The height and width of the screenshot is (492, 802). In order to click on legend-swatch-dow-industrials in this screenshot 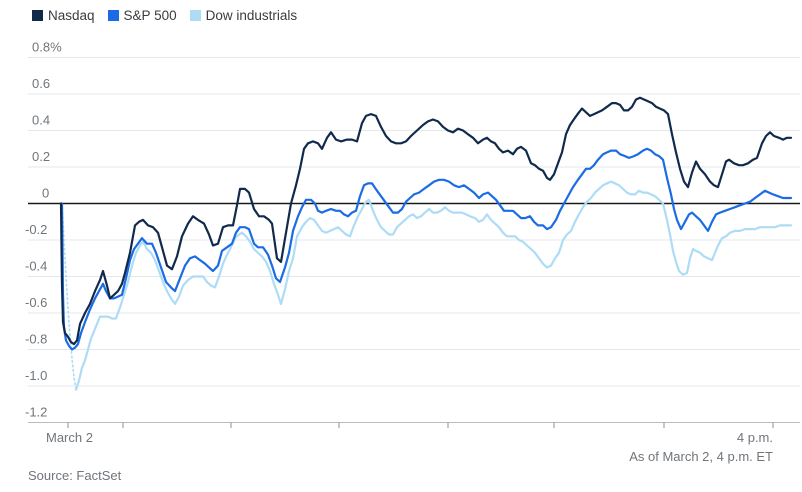, I will do `click(195, 15)`.